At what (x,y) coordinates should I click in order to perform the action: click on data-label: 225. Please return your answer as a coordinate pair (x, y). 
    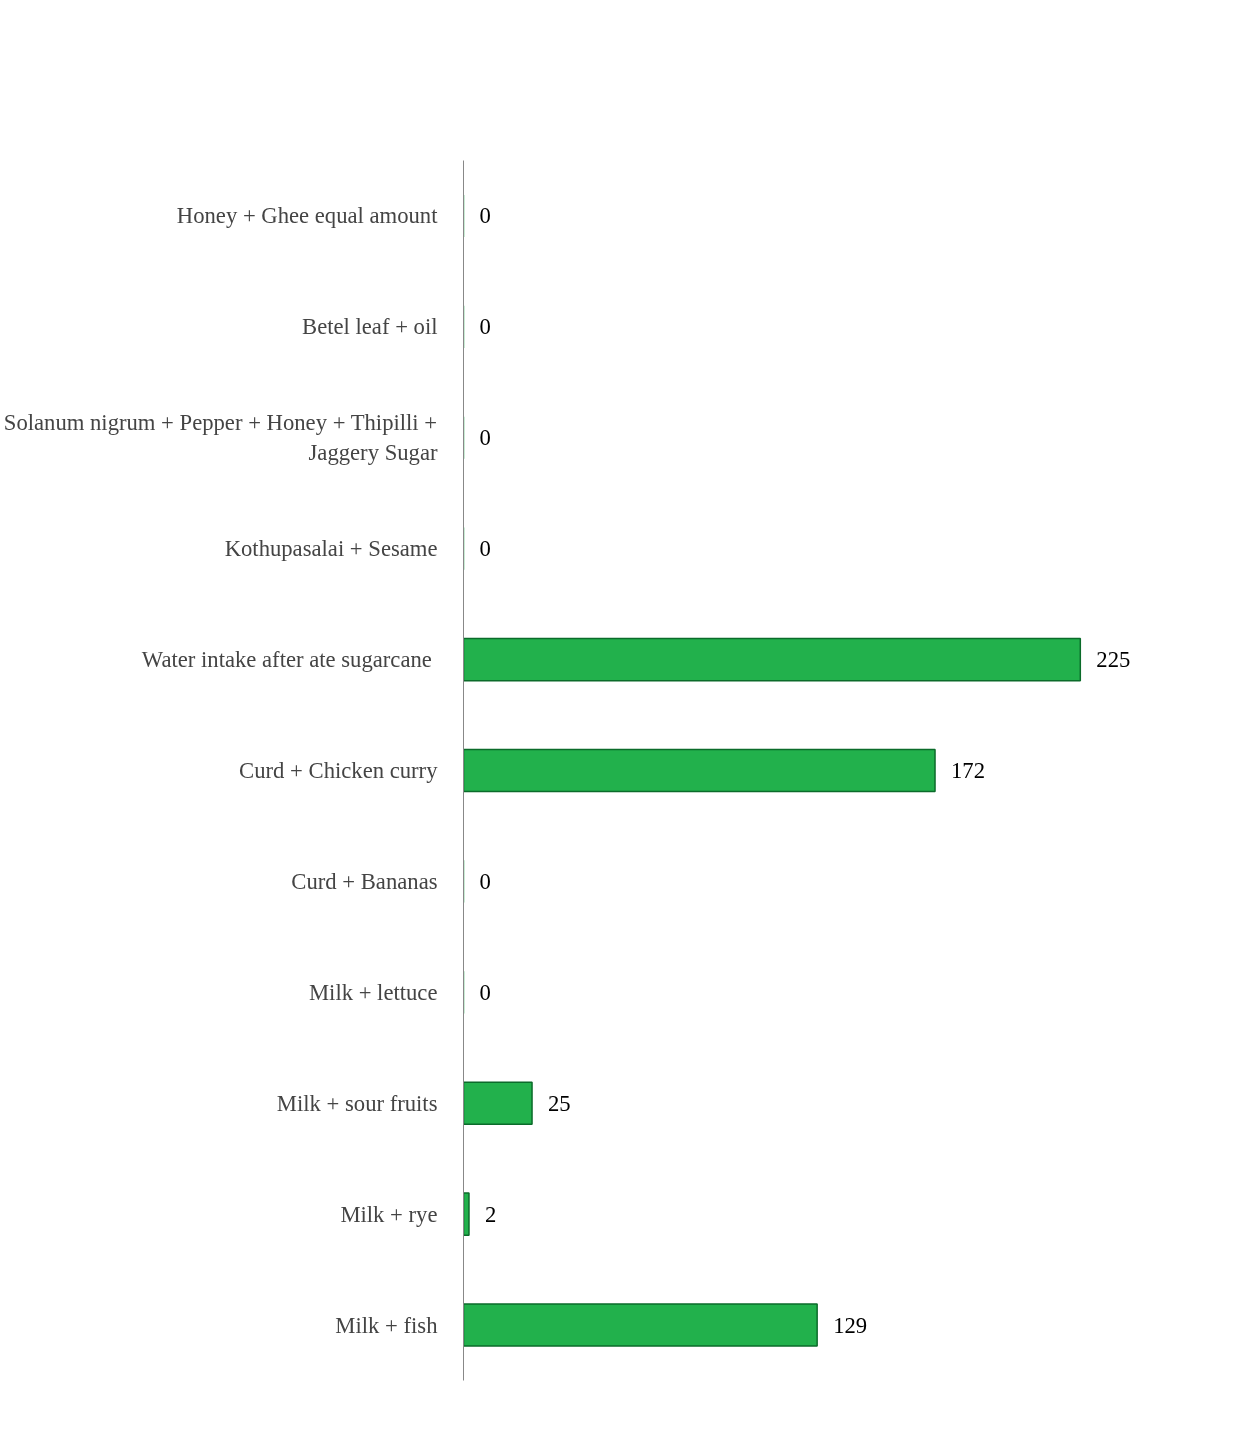
    Looking at the image, I should click on (1113, 660).